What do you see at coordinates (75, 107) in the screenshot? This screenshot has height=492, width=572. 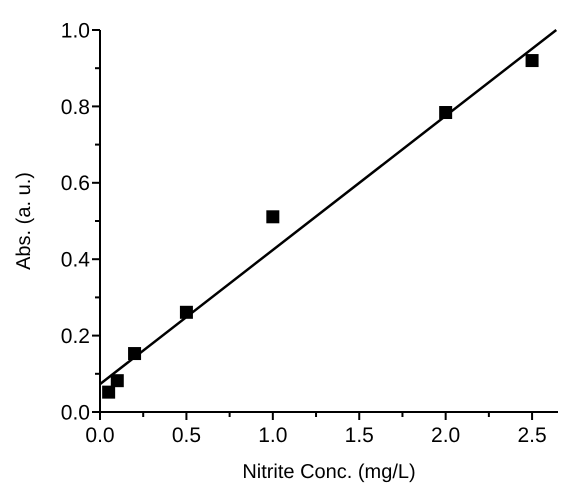 I see `y-tick-label: 0.8` at bounding box center [75, 107].